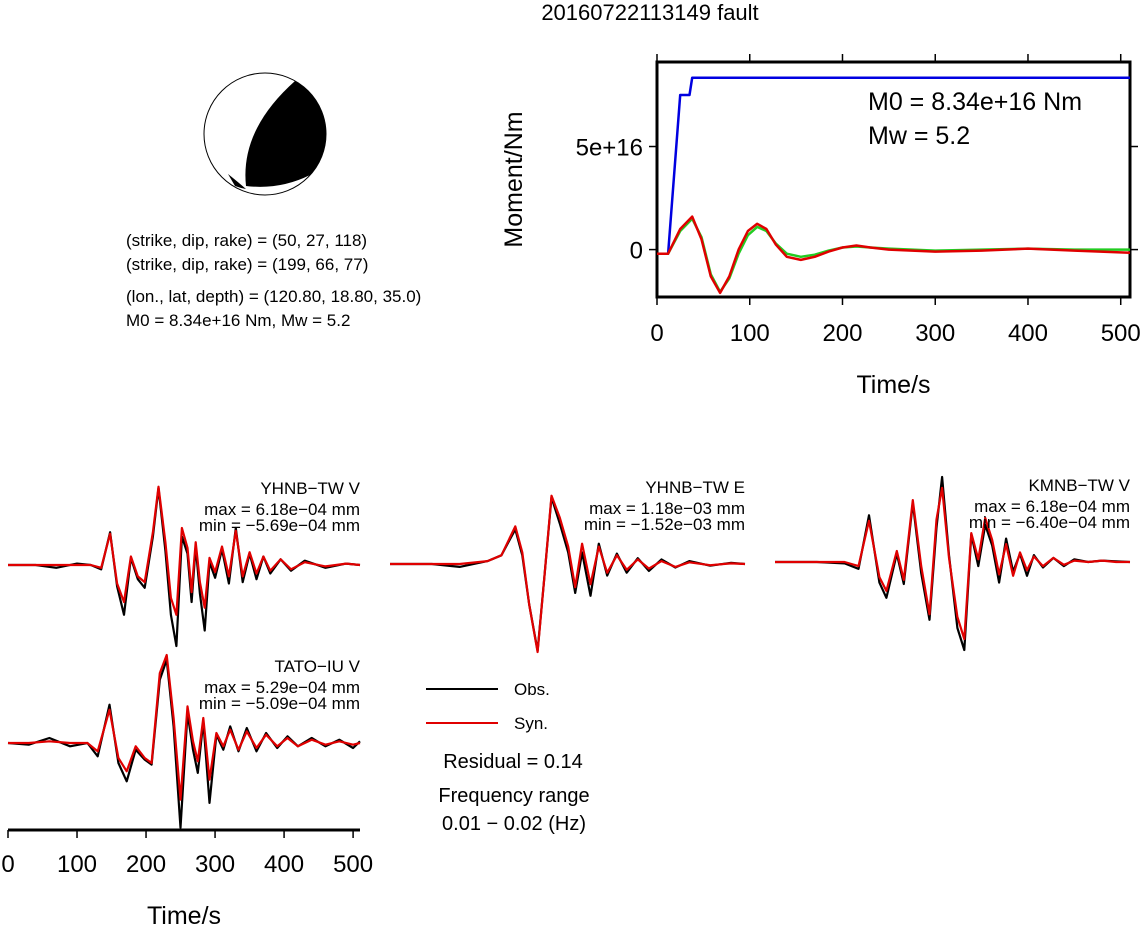 The height and width of the screenshot is (927, 1143). Describe the element at coordinates (318, 666) in the screenshot. I see `station-label: TATO−IU V` at that location.